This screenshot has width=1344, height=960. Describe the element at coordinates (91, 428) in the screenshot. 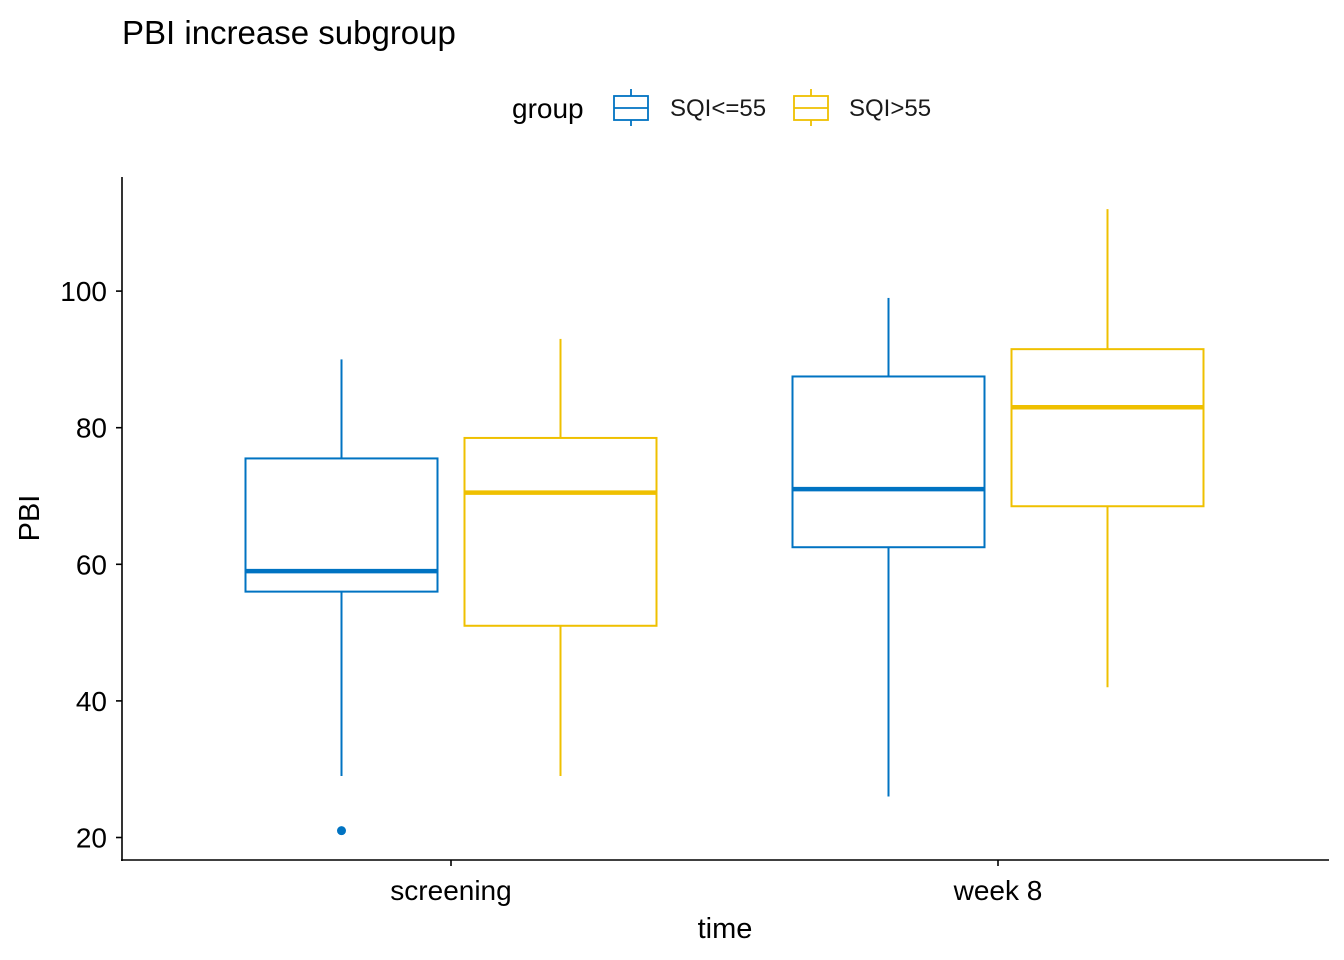

I see `y-tick-label: 80` at that location.